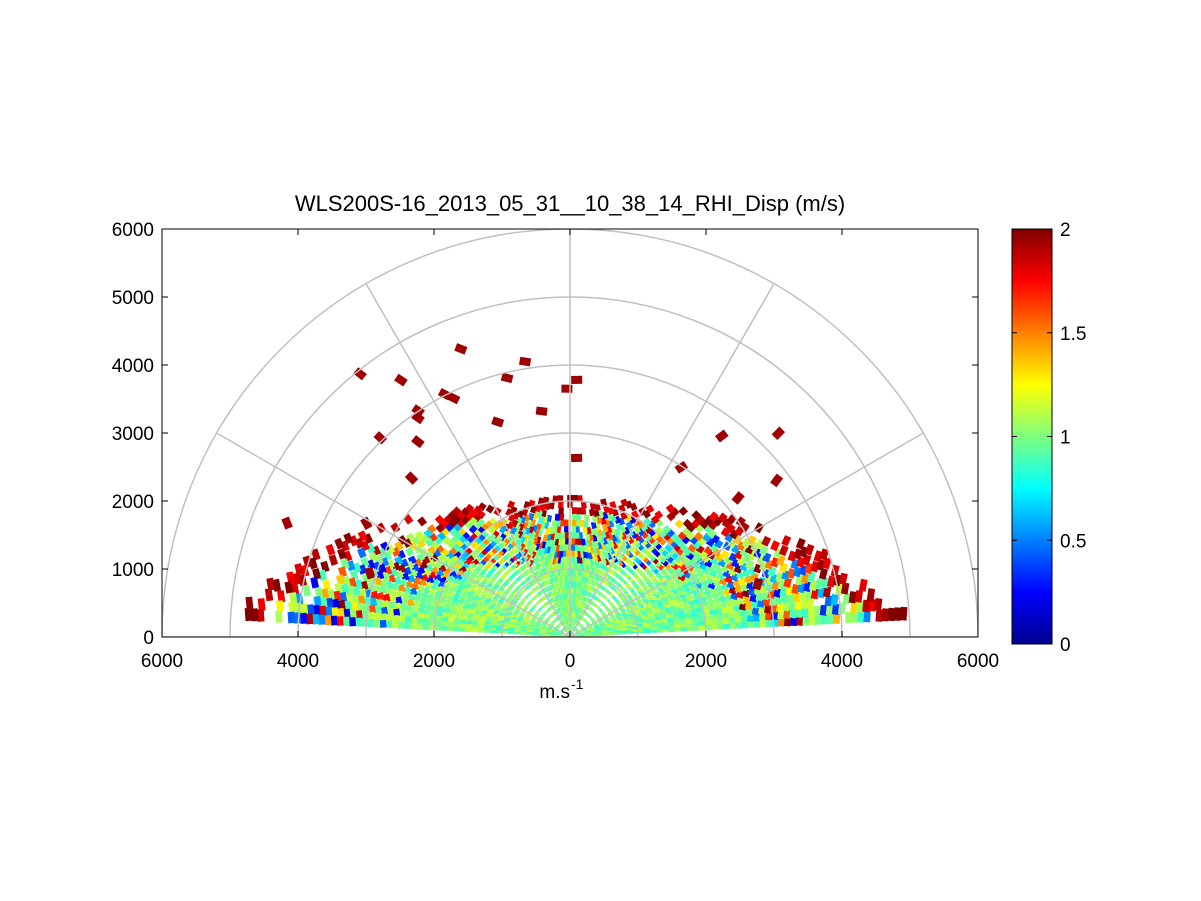 This screenshot has height=901, width=1201. Describe the element at coordinates (978, 661) in the screenshot. I see `x-tick-label: 6000` at that location.